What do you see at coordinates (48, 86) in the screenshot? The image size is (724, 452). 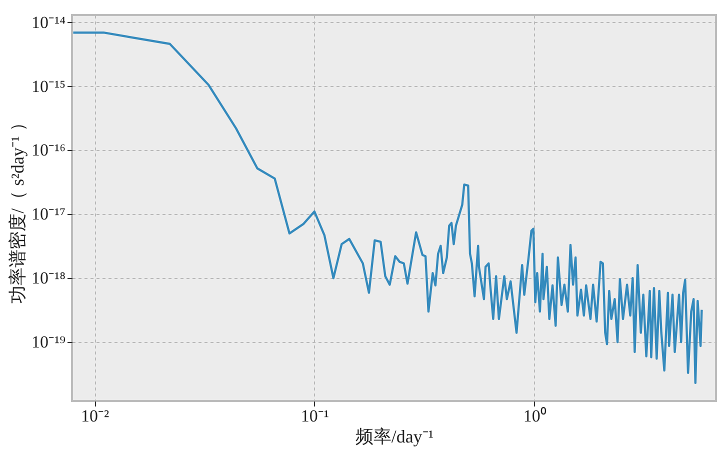 I see `y-tick-label: 10⁻¹⁵` at bounding box center [48, 86].